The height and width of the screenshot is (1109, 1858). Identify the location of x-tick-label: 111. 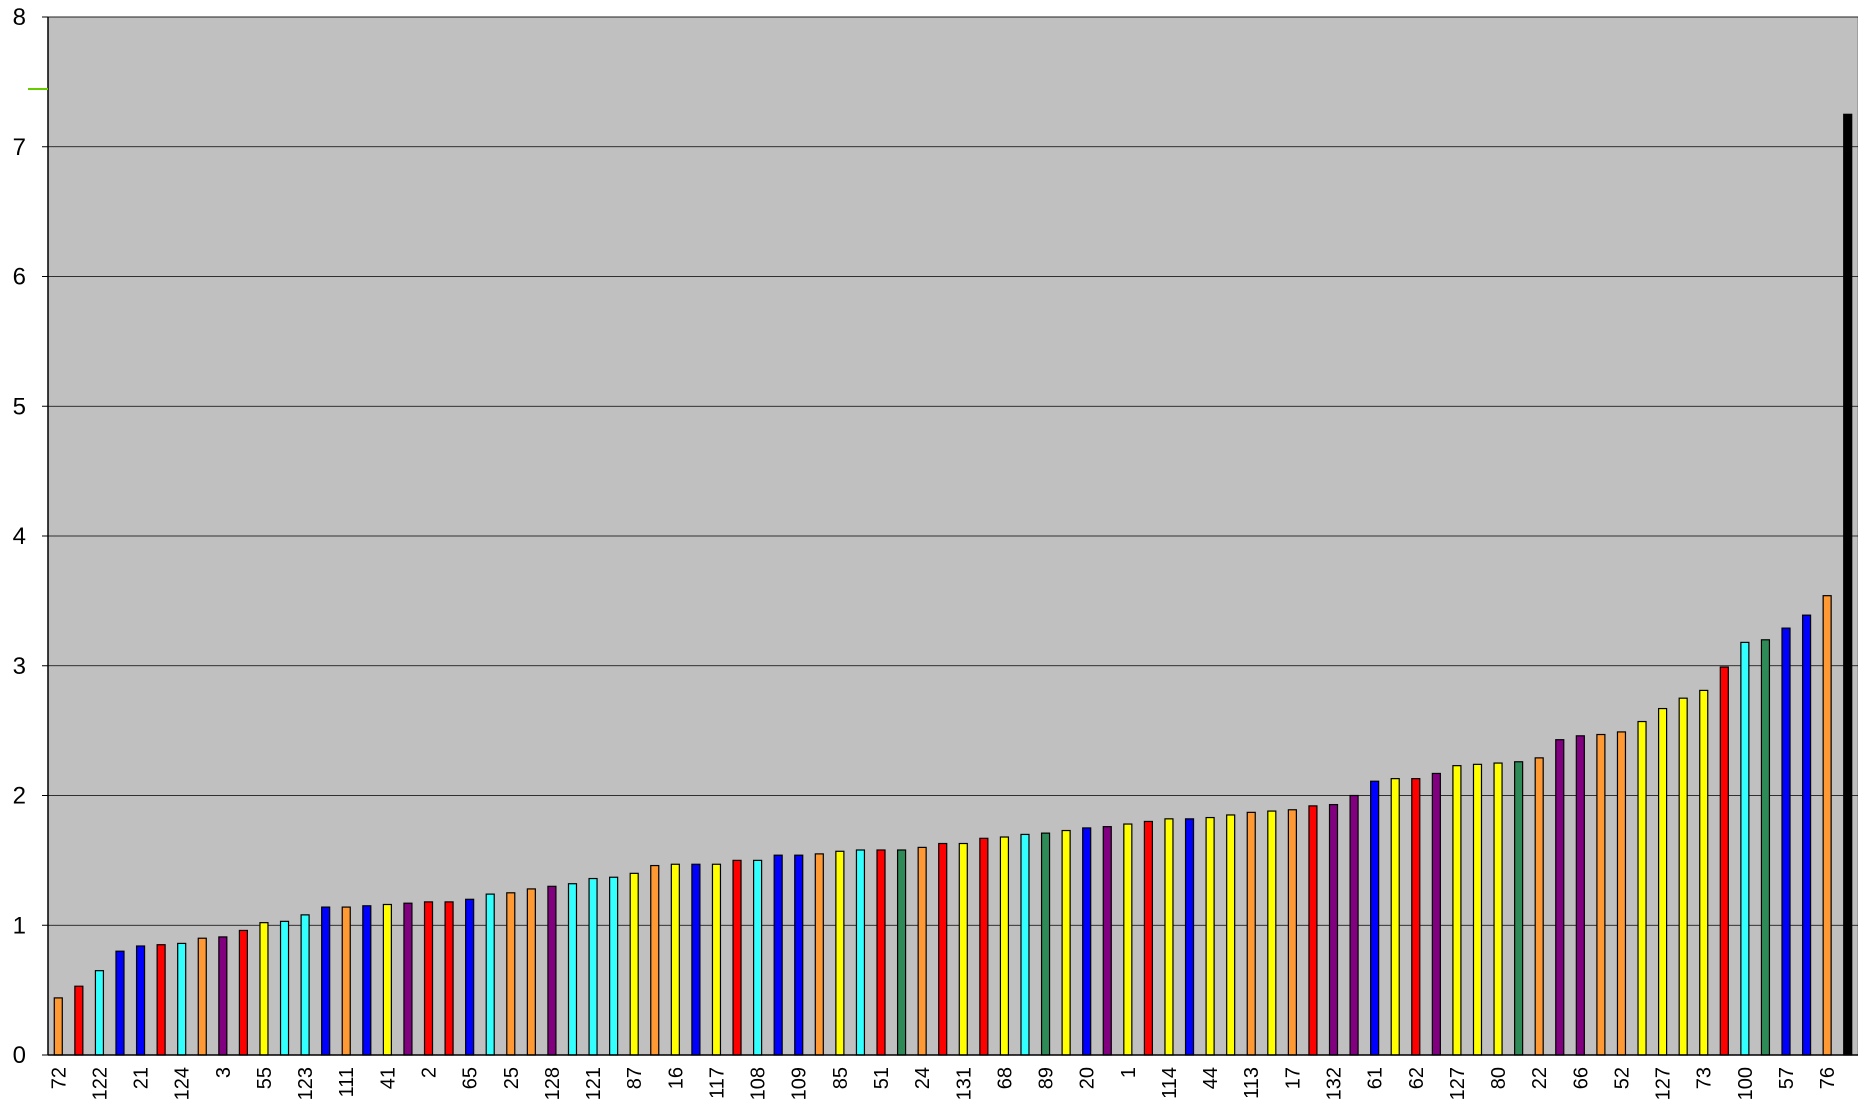
(347, 1082).